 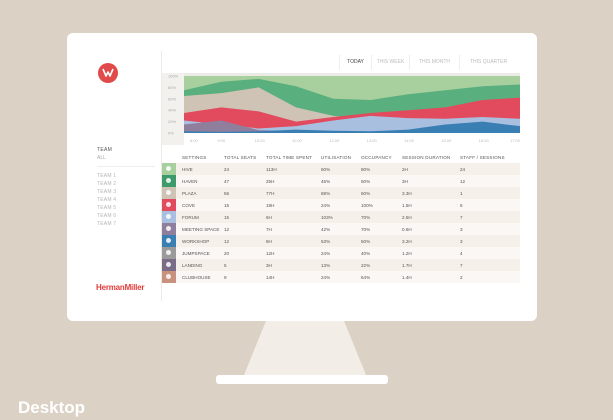 I want to click on cell-dur: 3H, so click(x=405, y=181).